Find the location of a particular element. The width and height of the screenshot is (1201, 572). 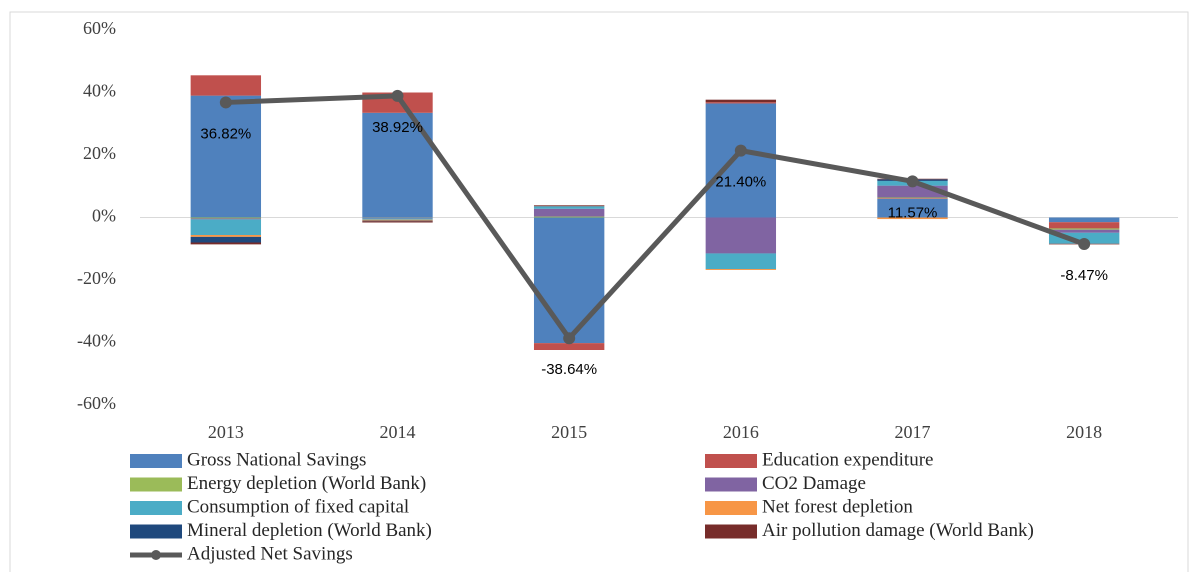

legend-label: CO2 Damage is located at coordinates (814, 483).